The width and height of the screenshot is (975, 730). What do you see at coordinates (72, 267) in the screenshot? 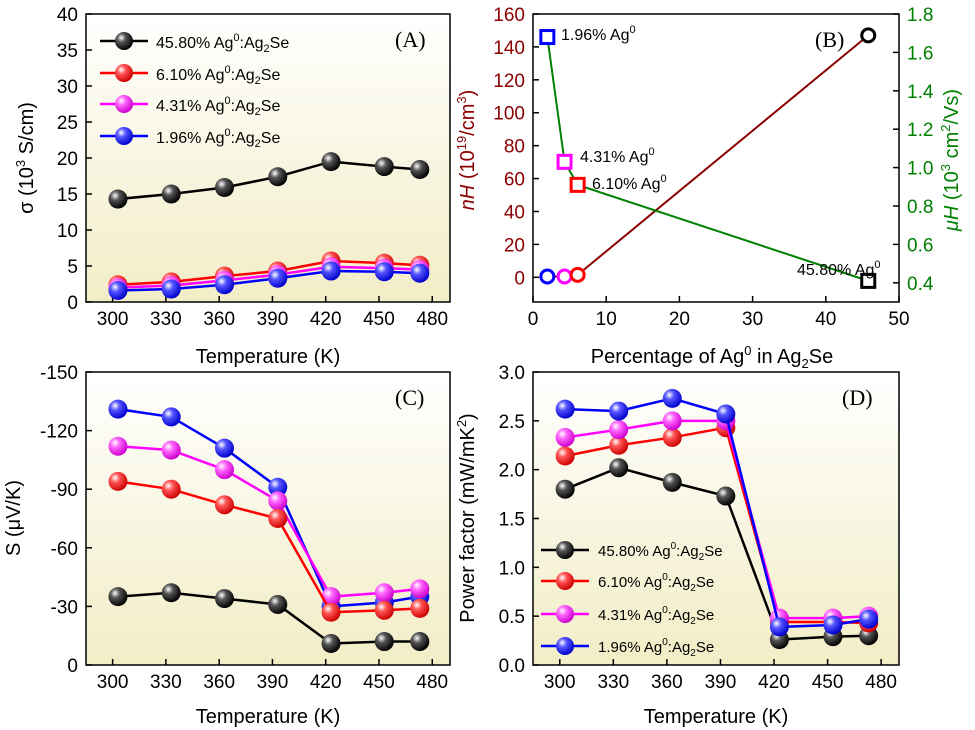
I see `y-tick-label: 5` at bounding box center [72, 267].